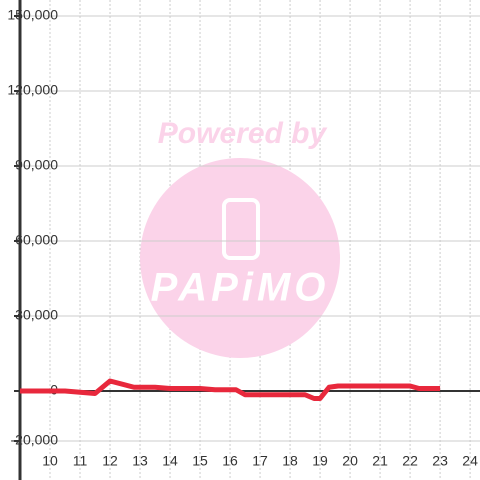 Image resolution: width=480 pixels, height=480 pixels. I want to click on watermark-icon, so click(241, 229).